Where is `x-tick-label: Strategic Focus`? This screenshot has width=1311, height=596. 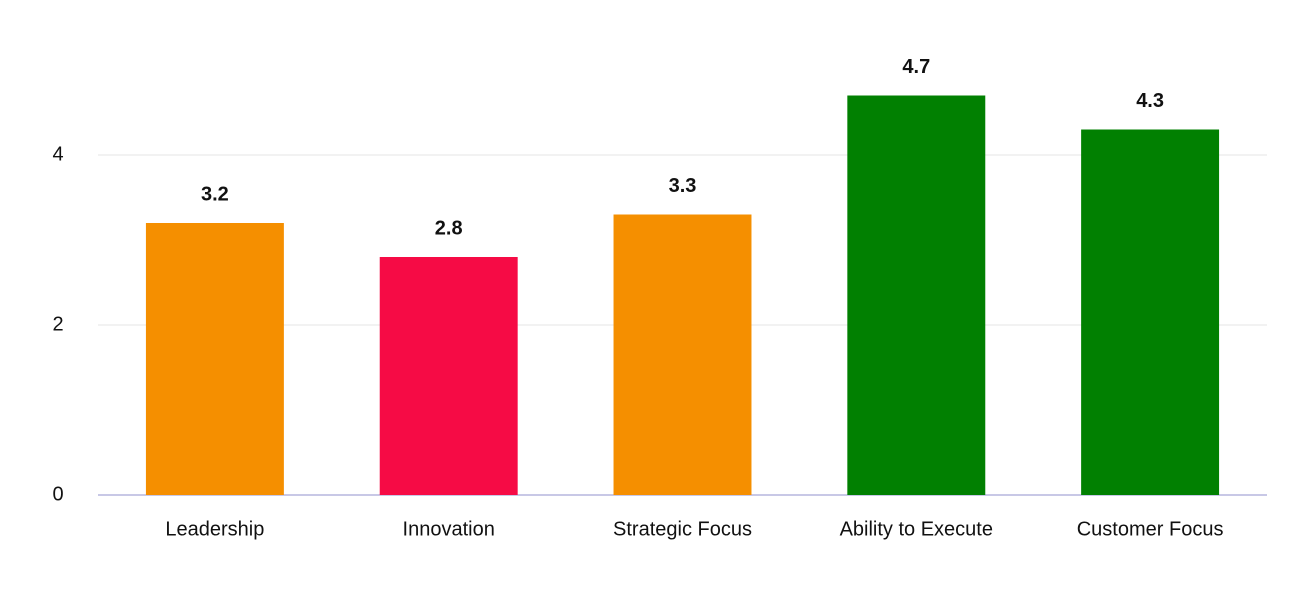 x-tick-label: Strategic Focus is located at coordinates (682, 529).